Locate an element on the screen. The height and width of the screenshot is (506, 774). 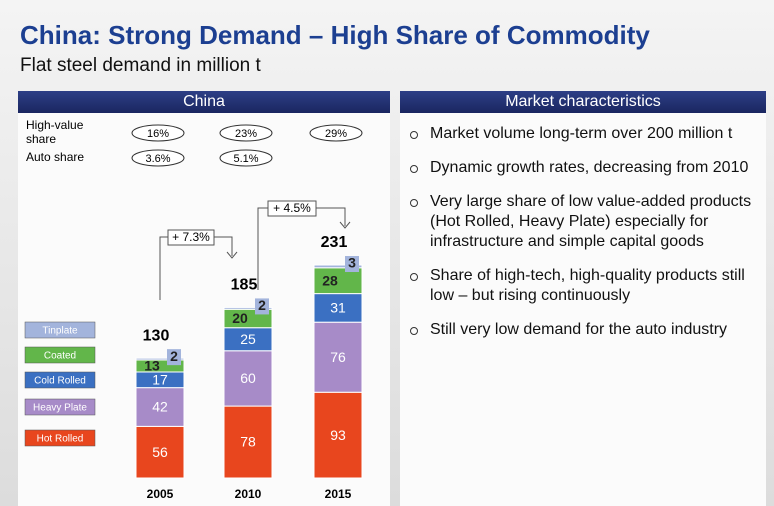
legend-label: Cold Rolled is located at coordinates (60, 381).